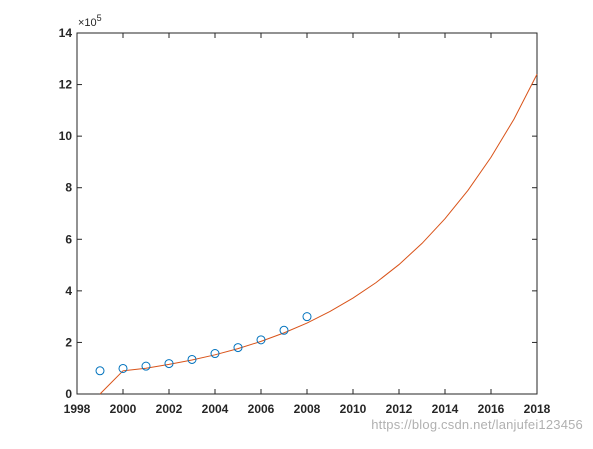  I want to click on x-tick-label: 2018, so click(537, 409).